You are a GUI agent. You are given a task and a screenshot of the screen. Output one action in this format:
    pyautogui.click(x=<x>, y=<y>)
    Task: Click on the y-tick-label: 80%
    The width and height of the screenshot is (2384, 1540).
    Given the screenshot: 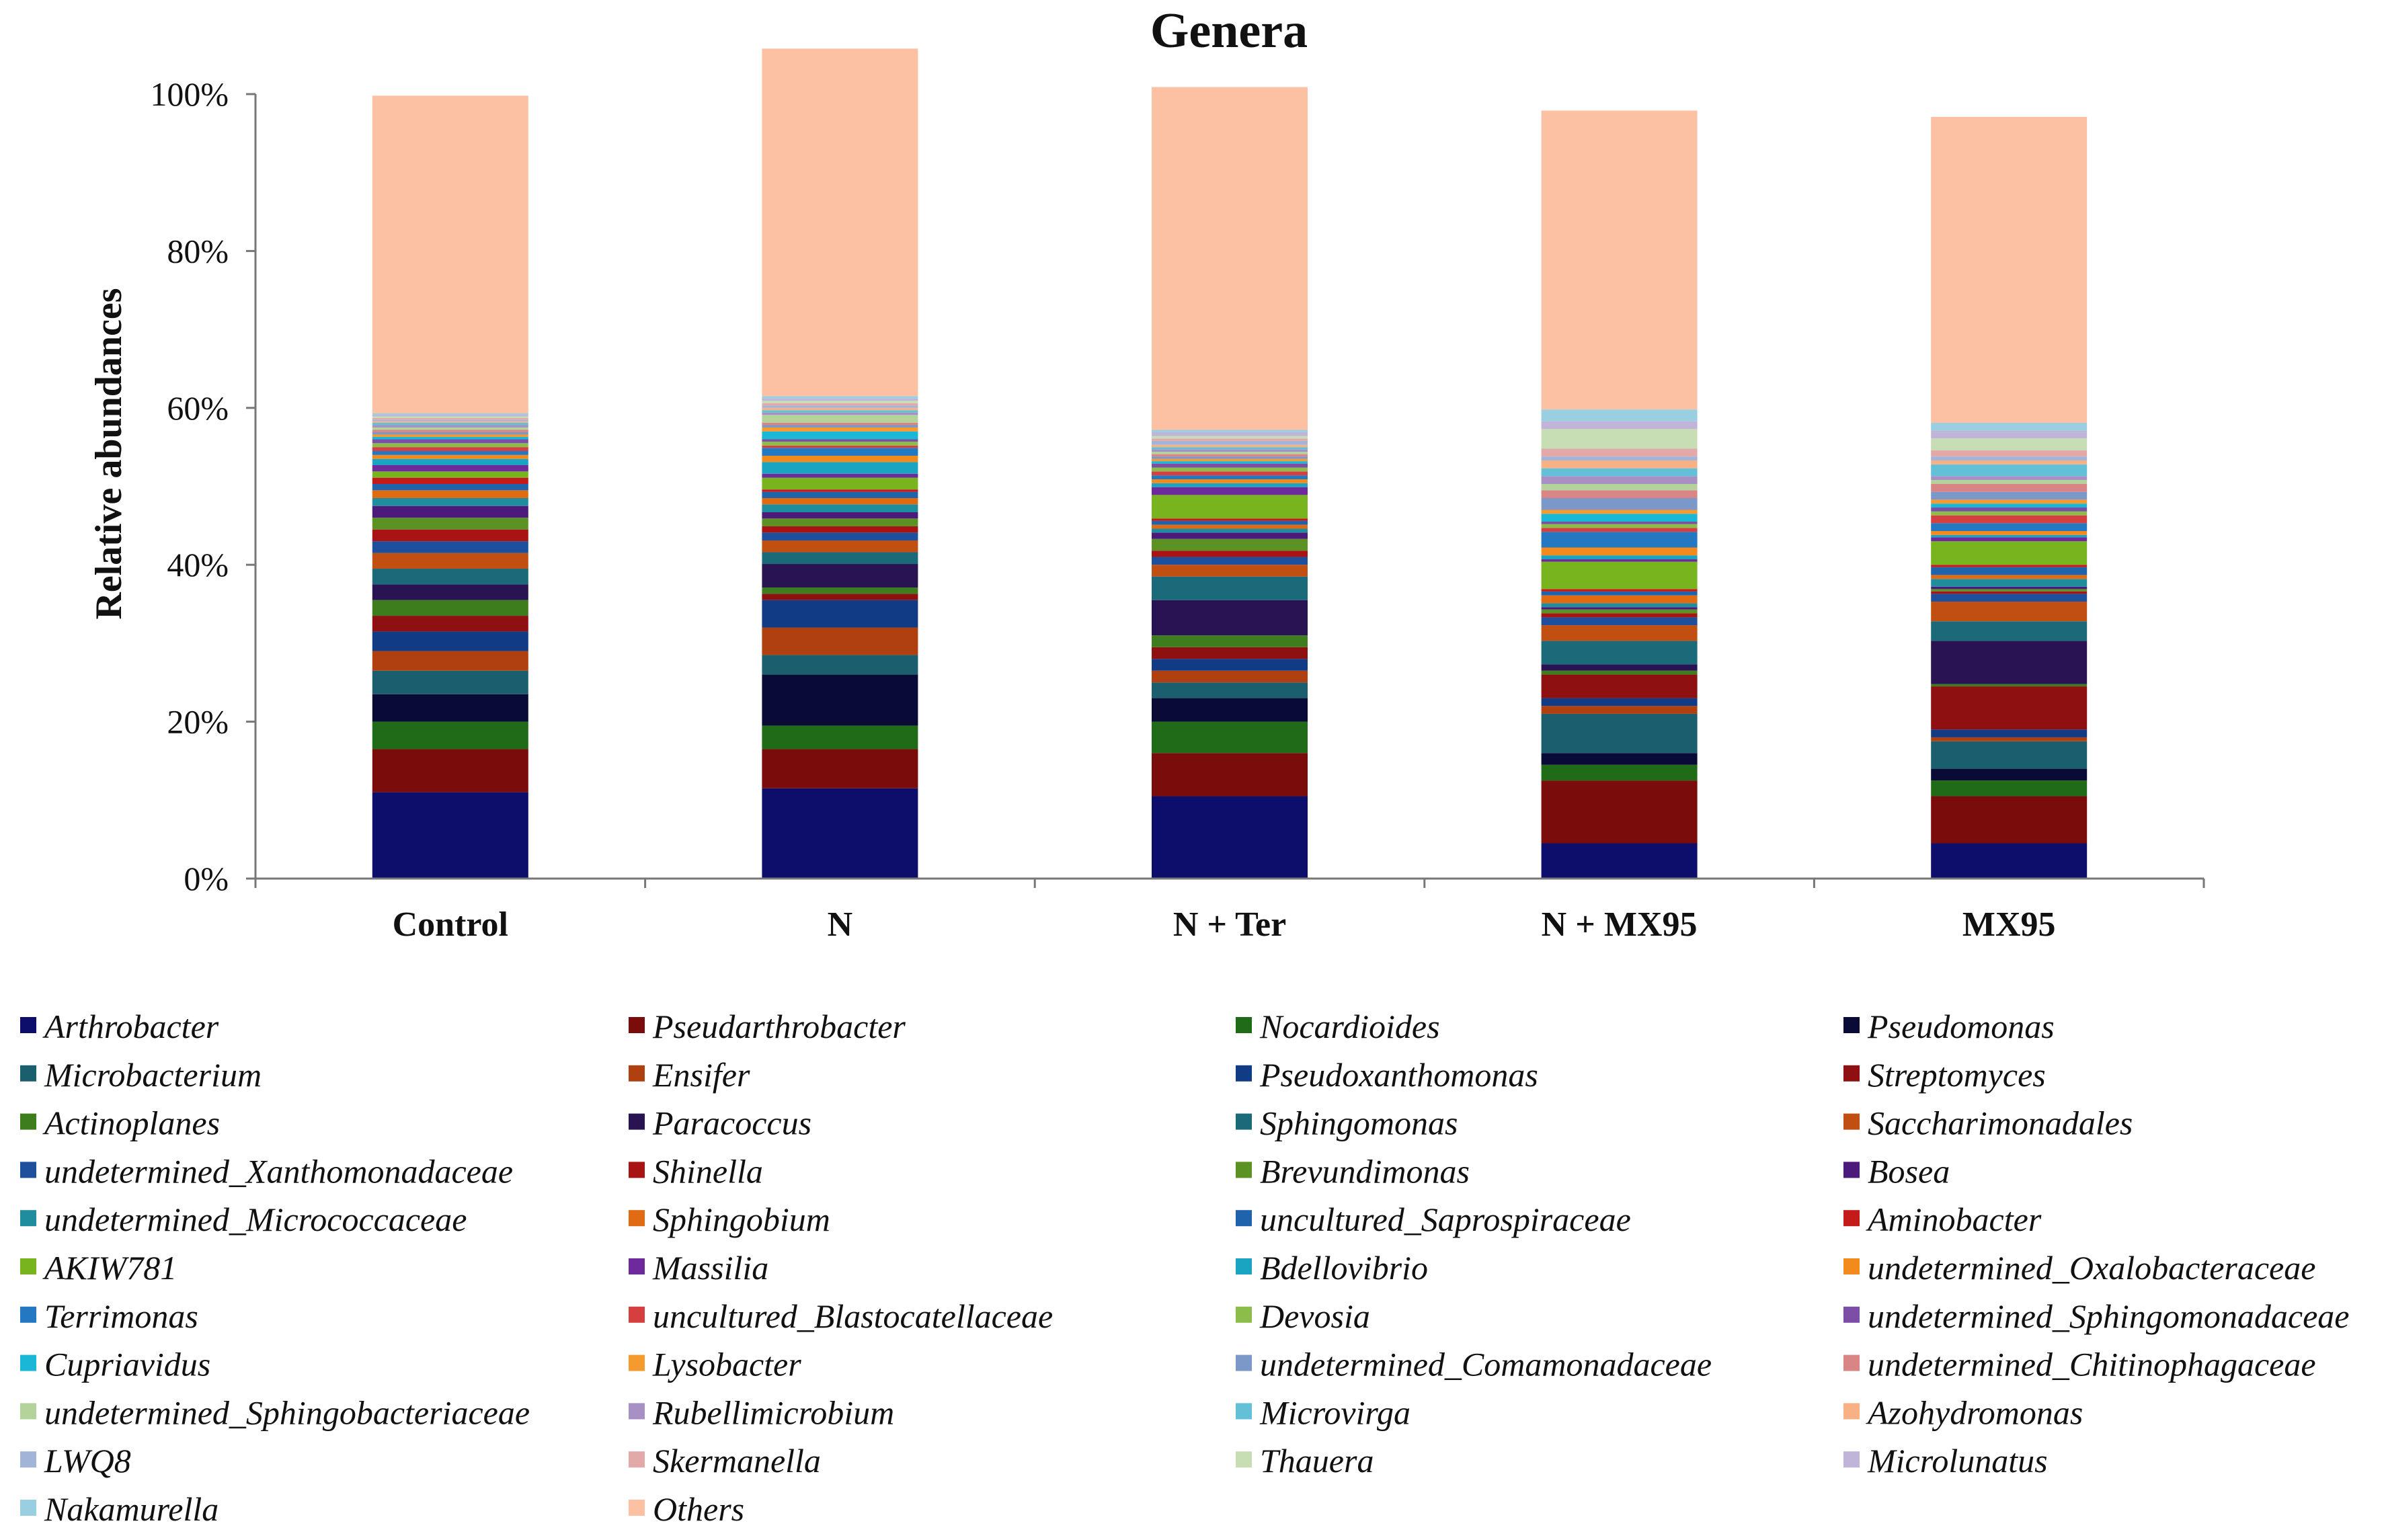 What is the action you would take?
    pyautogui.click(x=198, y=251)
    